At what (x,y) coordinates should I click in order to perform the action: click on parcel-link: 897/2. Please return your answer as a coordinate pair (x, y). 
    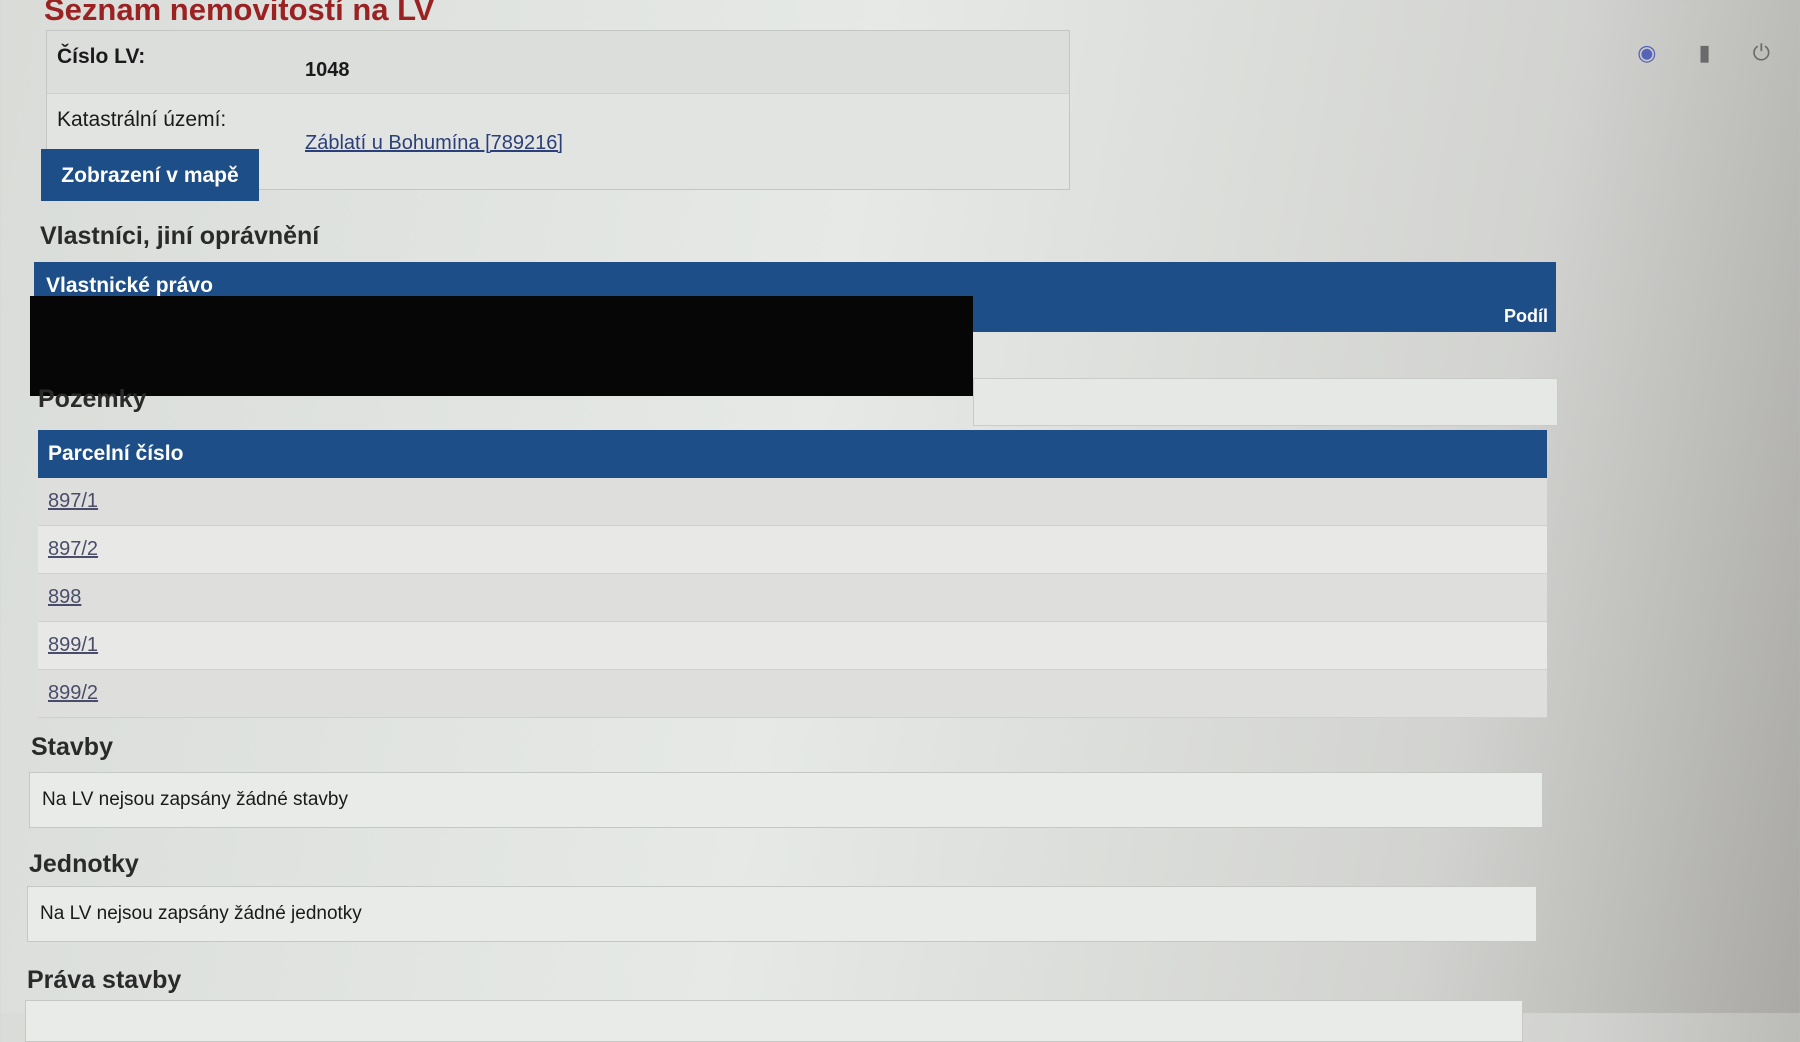
    Looking at the image, I should click on (73, 549).